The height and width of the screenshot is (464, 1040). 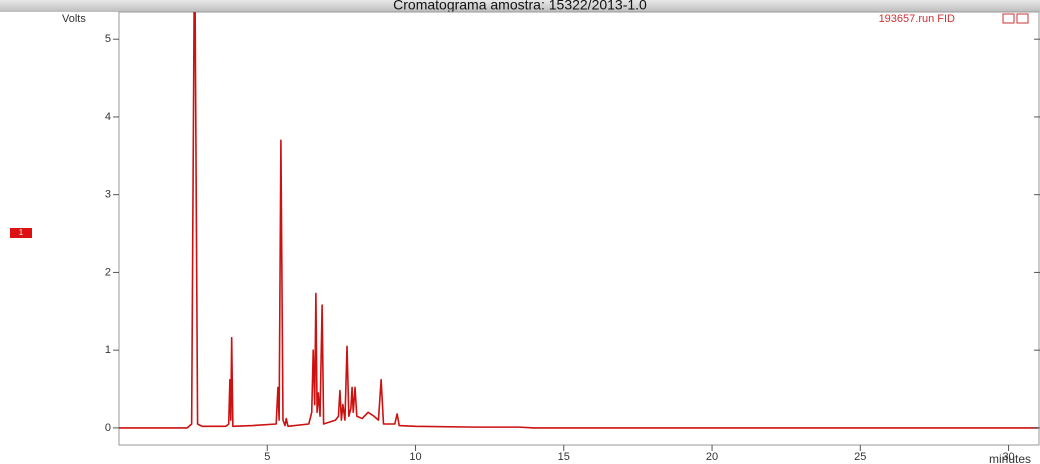 What do you see at coordinates (917, 19) in the screenshot?
I see `legend-entry: 193657.run FID` at bounding box center [917, 19].